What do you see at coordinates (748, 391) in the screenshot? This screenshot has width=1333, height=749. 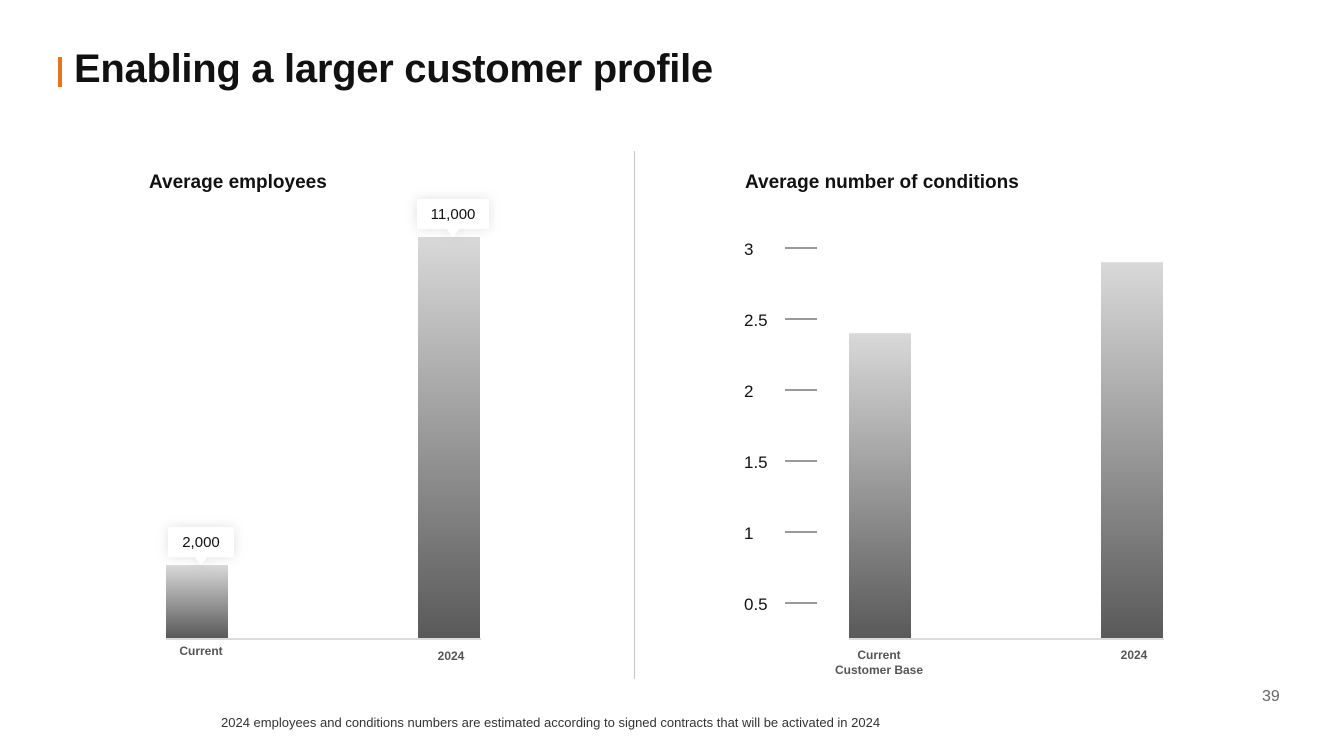 I see `conditions-ytick-label-3: 2` at bounding box center [748, 391].